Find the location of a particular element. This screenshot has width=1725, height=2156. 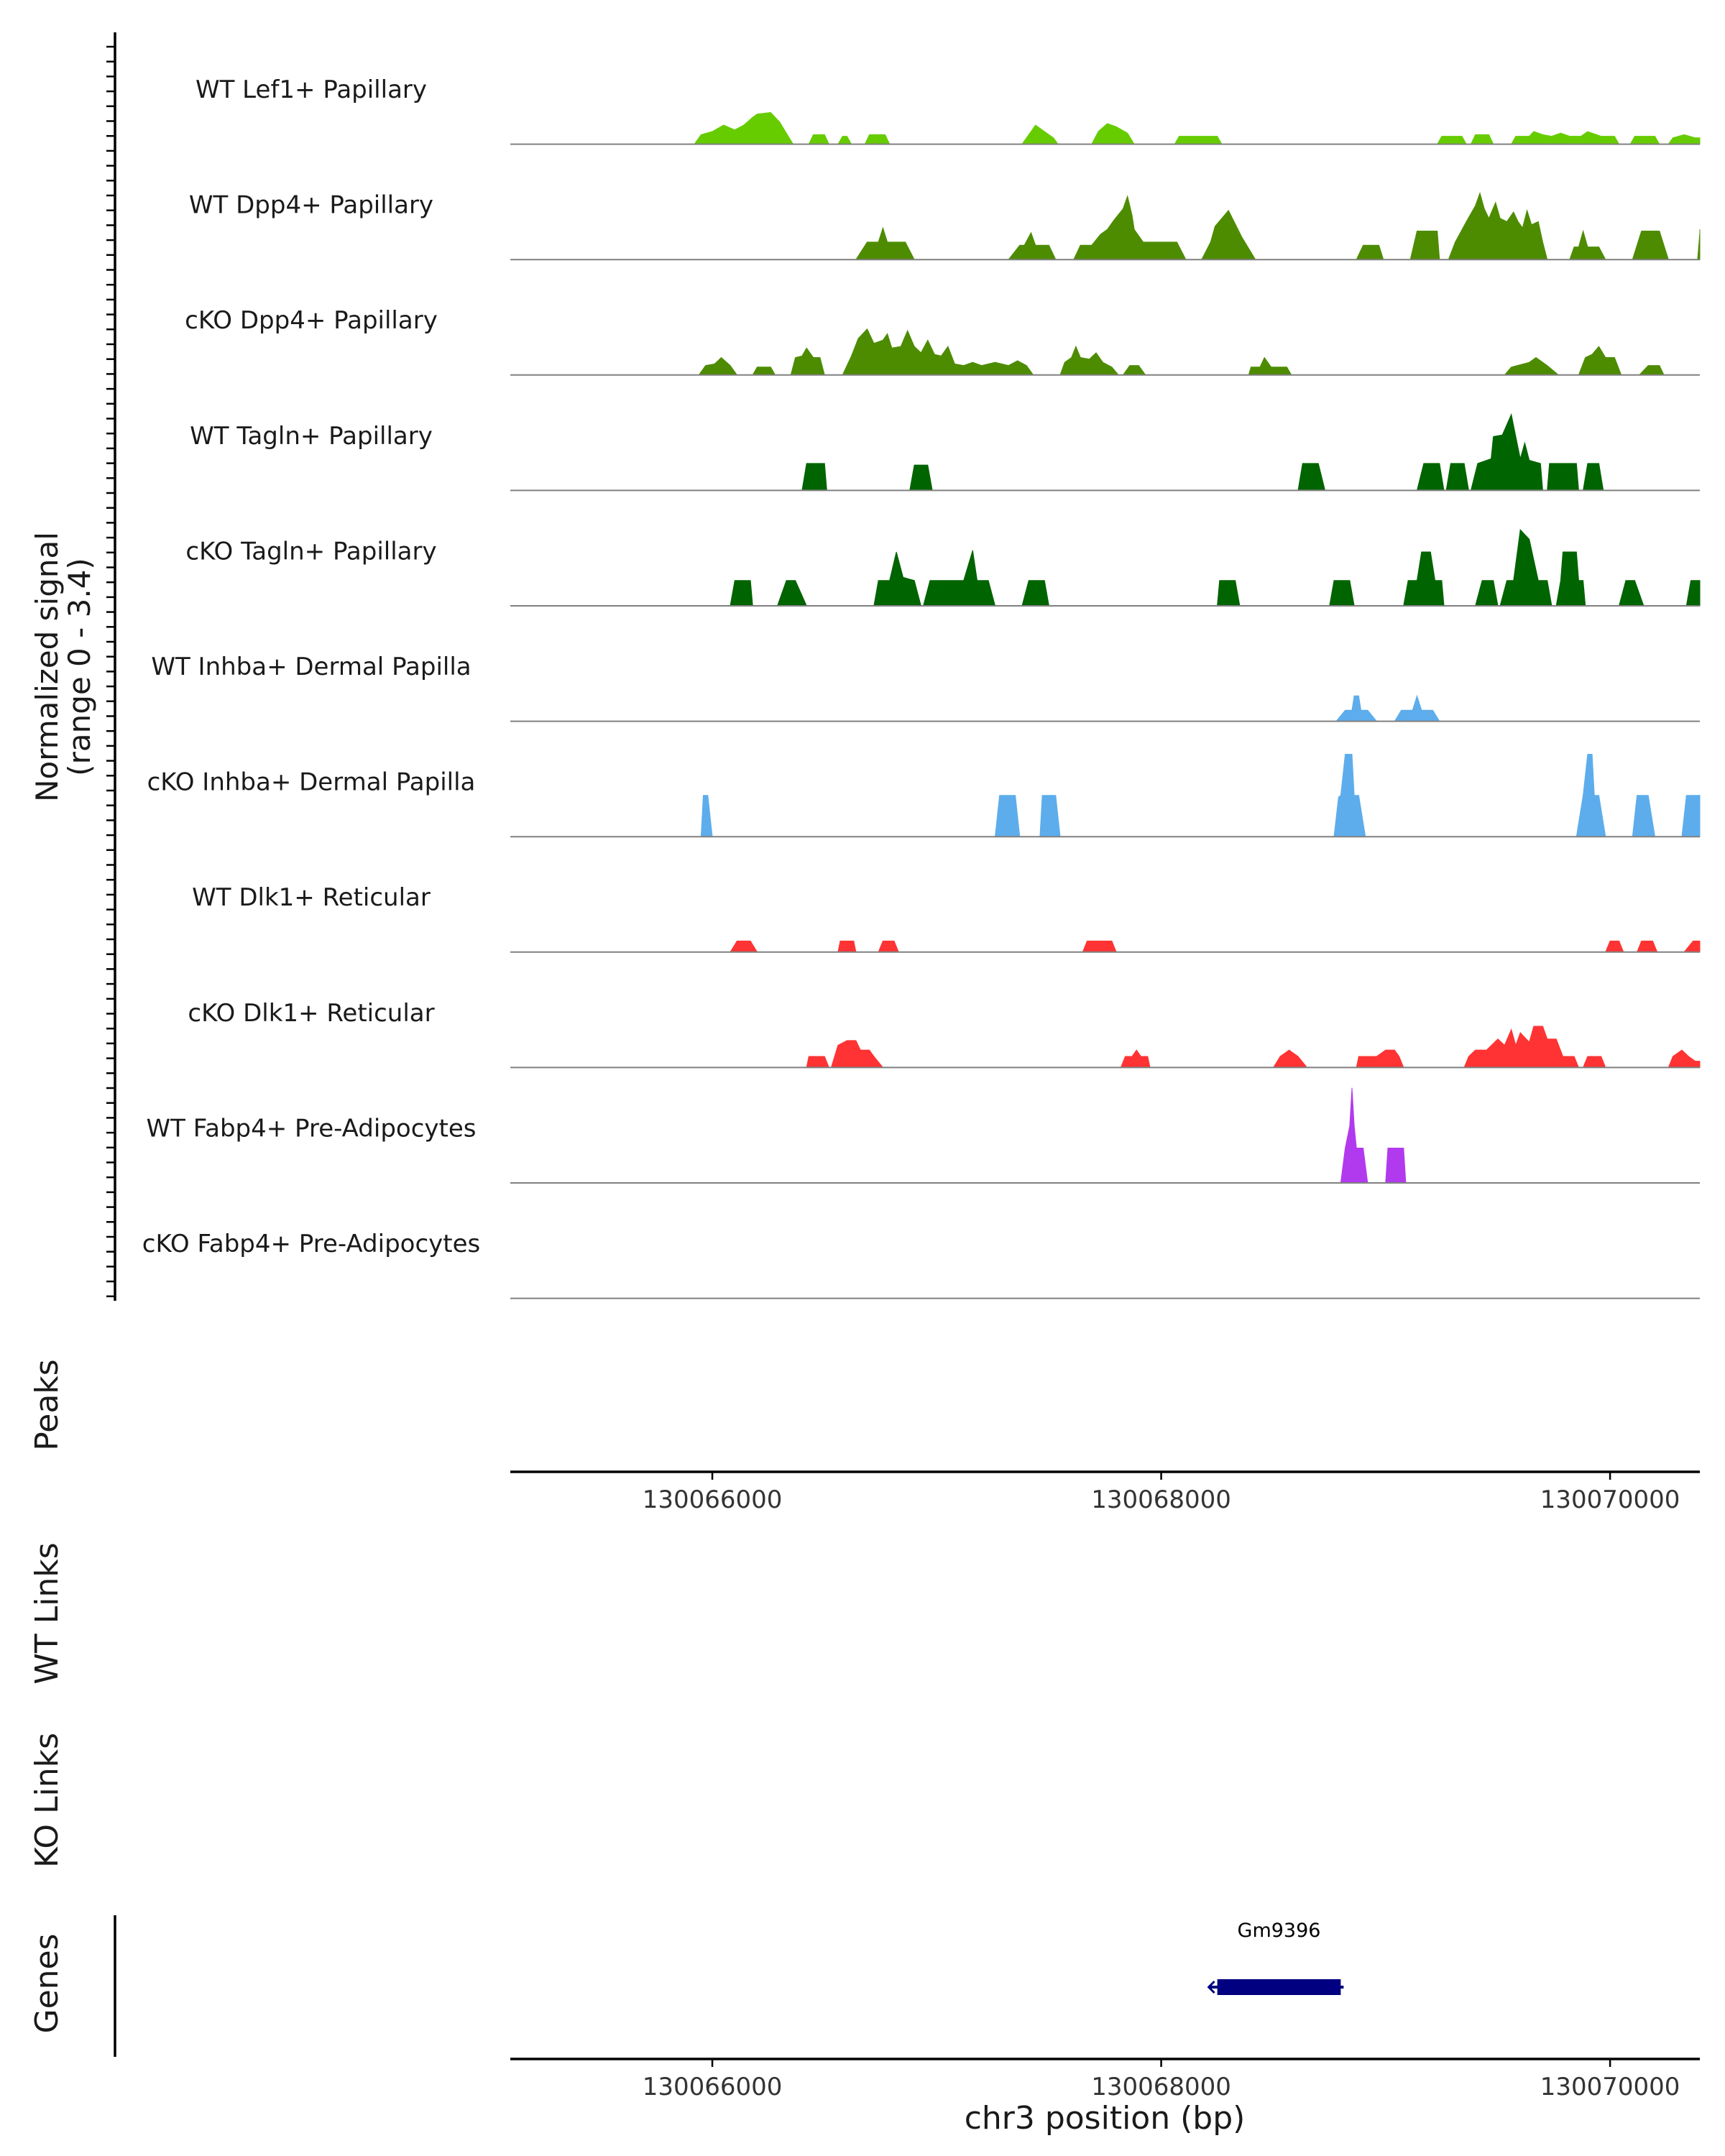

track-label: cKO Dlk1+ Reticular is located at coordinates (311, 1014).